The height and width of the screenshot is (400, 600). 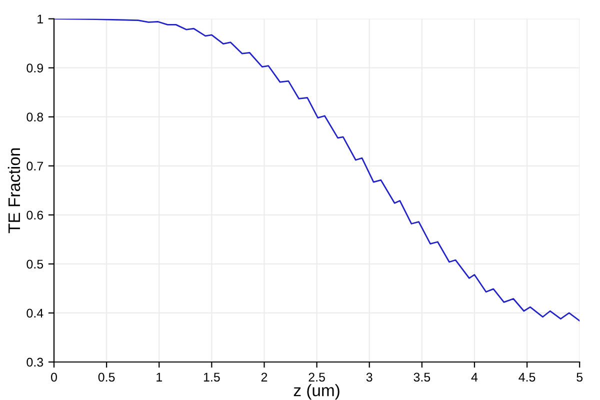 I want to click on x-tick-label: 1, so click(x=159, y=377).